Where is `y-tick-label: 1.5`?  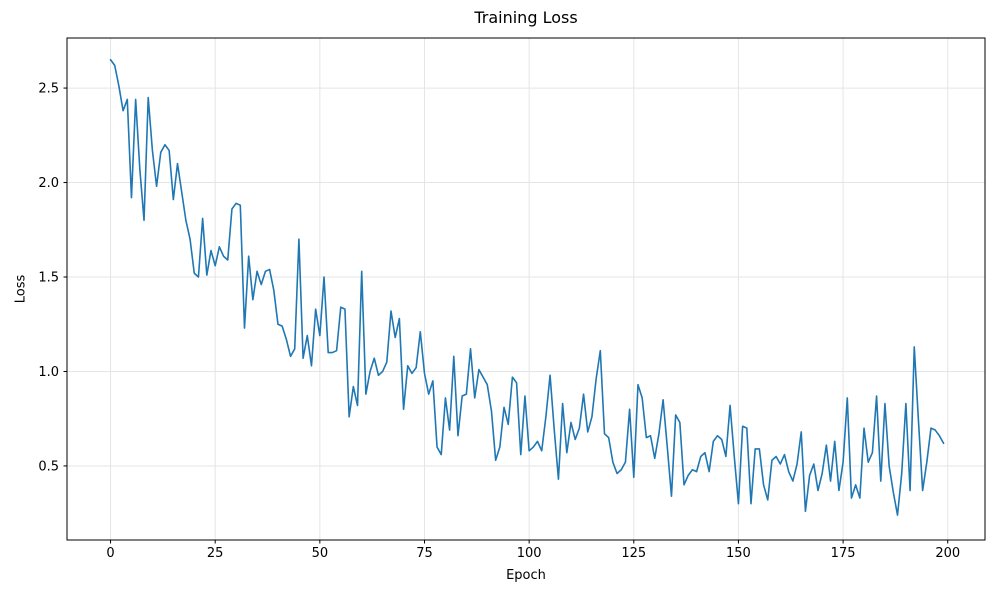
y-tick-label: 1.5 is located at coordinates (48, 278).